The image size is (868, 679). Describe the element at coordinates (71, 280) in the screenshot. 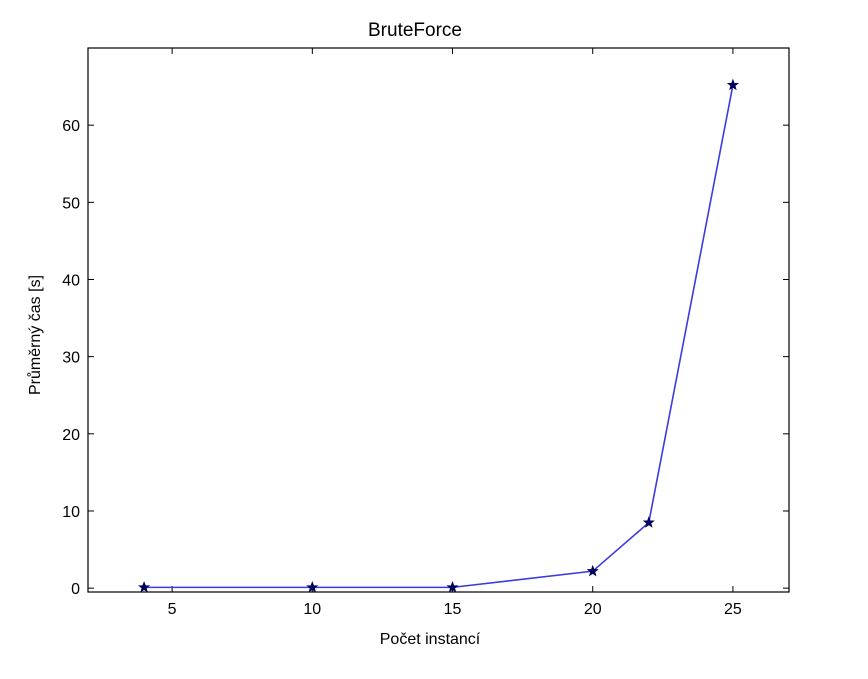

I see `y-tick-label: 40` at that location.